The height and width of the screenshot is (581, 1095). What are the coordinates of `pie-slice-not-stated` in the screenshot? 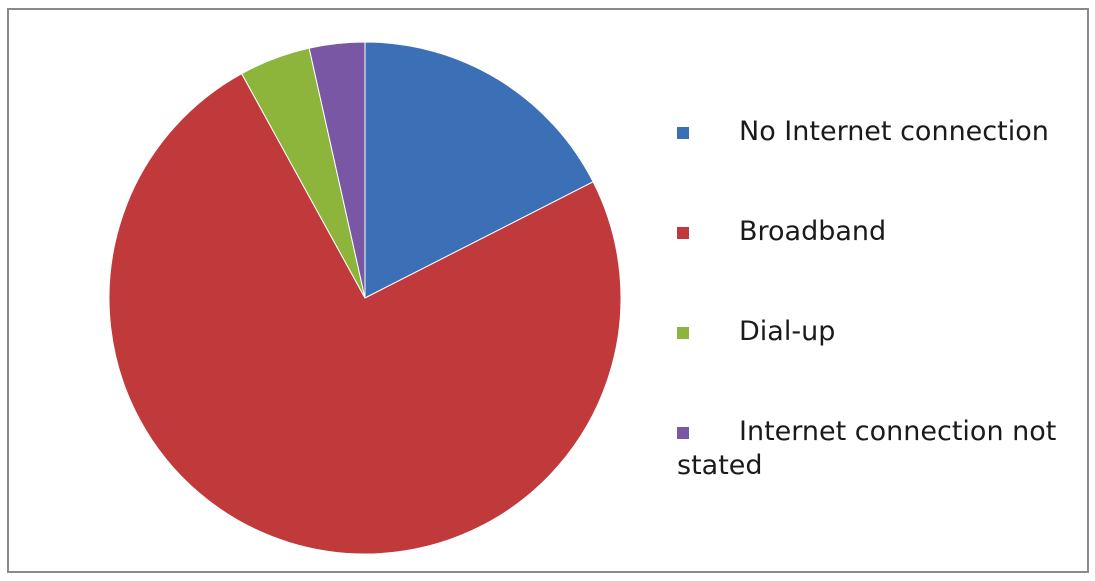 It's located at (337, 170).